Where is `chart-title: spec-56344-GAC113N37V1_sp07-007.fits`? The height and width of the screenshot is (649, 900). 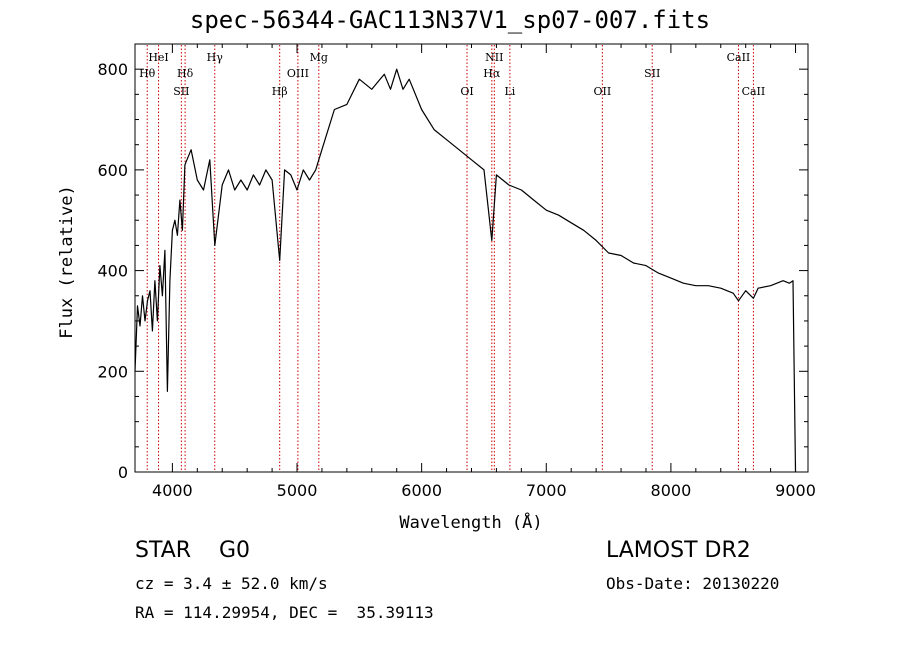
chart-title: spec-56344-GAC113N37V1_sp07-007.fits is located at coordinates (450, 20).